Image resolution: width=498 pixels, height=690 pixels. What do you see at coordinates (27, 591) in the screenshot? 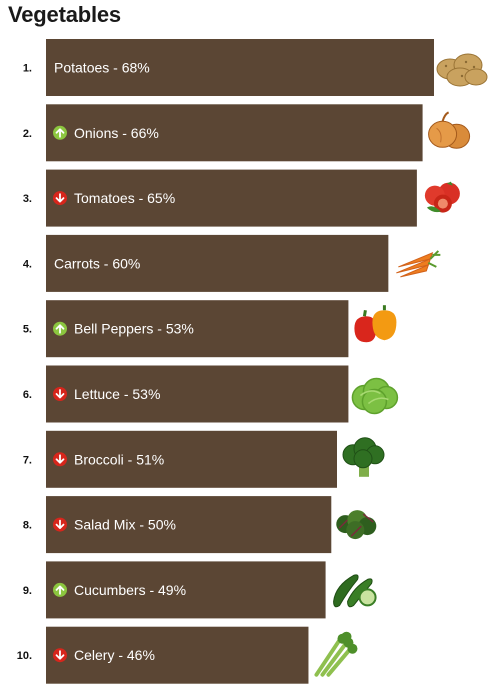
I see `rank-label: 9.` at bounding box center [27, 591].